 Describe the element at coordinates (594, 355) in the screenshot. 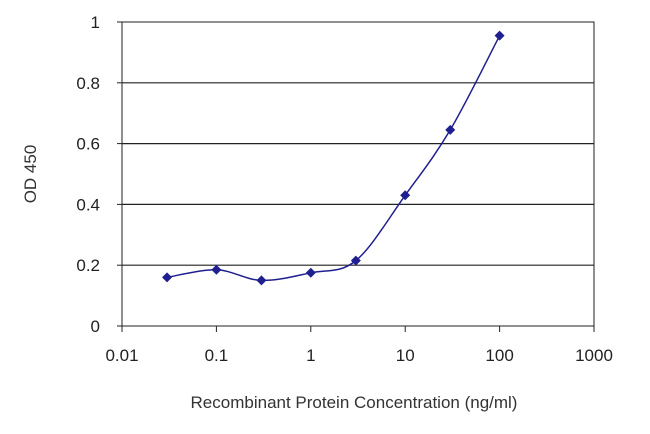

I see `x-tick-label: 1000` at that location.